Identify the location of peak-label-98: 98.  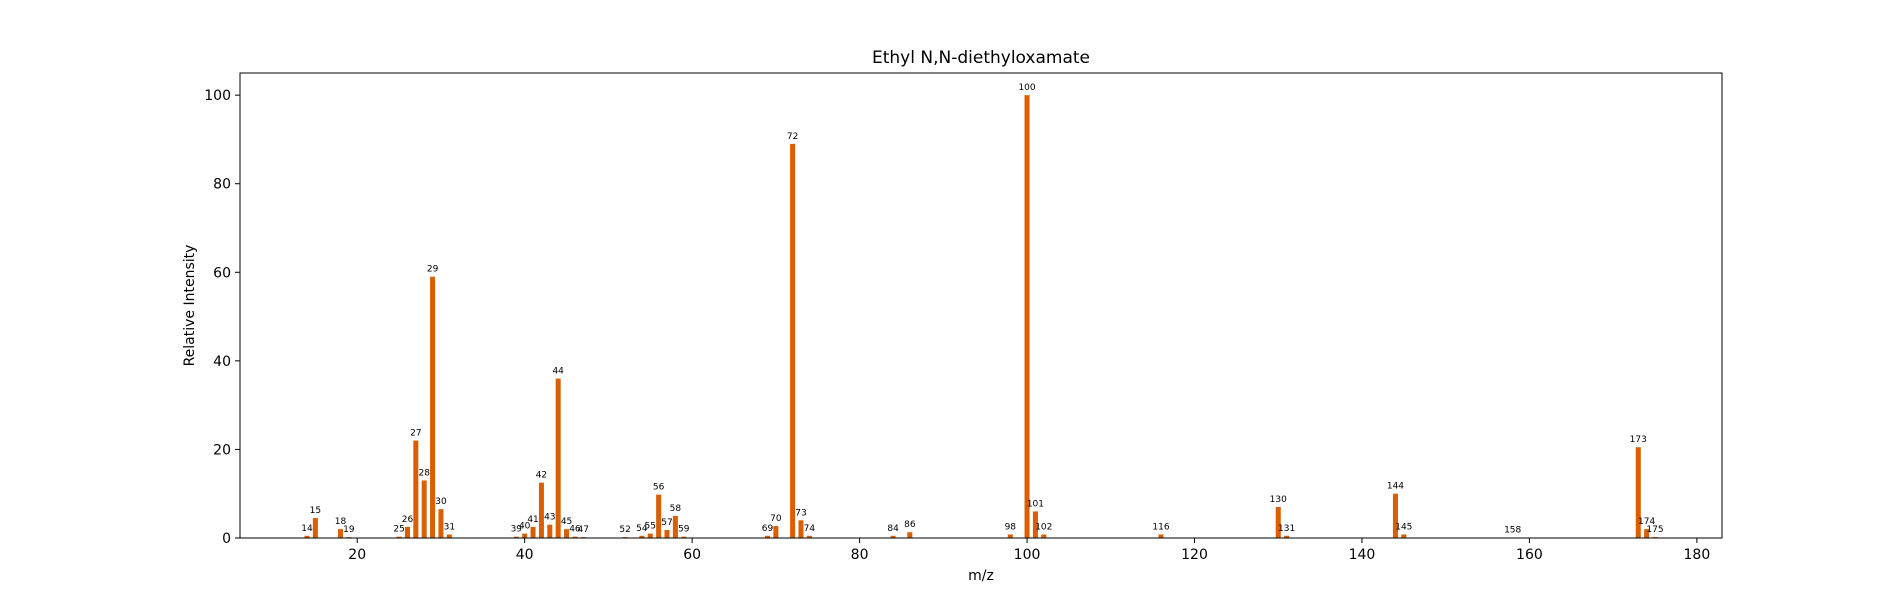
(1011, 527).